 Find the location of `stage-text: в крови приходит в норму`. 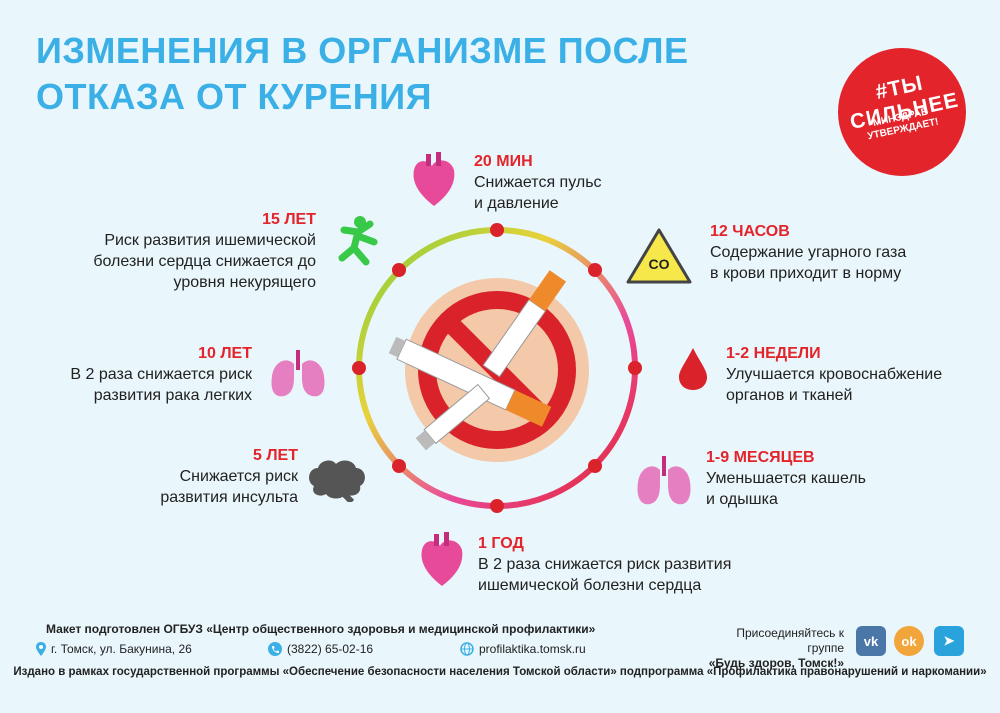

stage-text: в крови приходит в норму is located at coordinates (806, 273).